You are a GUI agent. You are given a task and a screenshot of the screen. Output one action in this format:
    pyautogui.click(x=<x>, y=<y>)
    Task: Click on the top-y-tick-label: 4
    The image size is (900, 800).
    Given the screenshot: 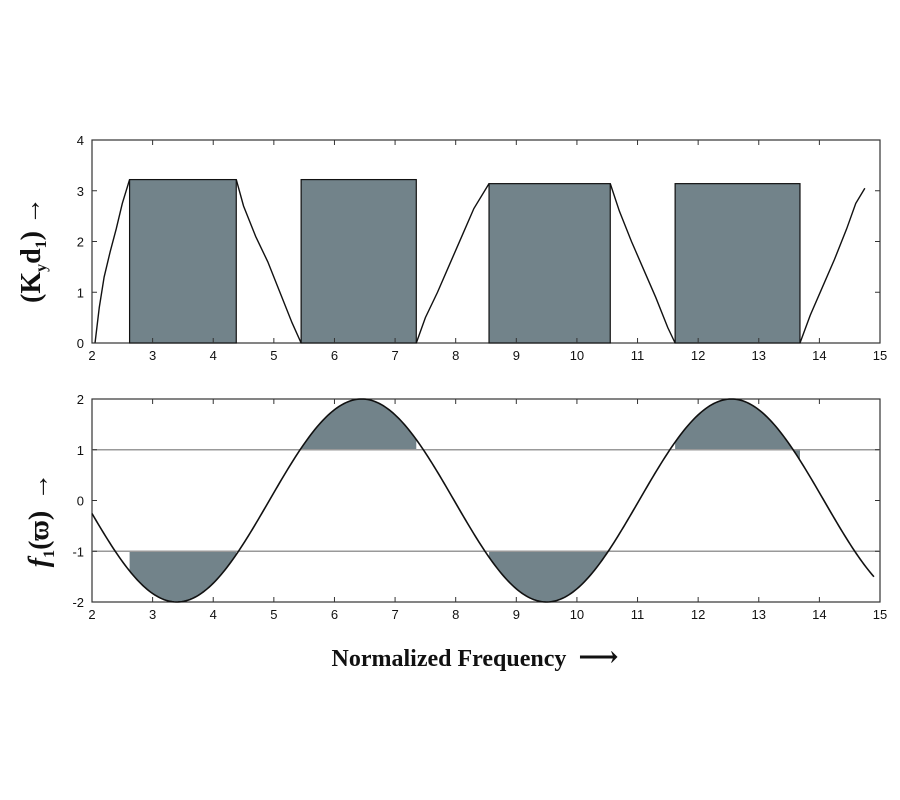 What is the action you would take?
    pyautogui.click(x=80, y=140)
    